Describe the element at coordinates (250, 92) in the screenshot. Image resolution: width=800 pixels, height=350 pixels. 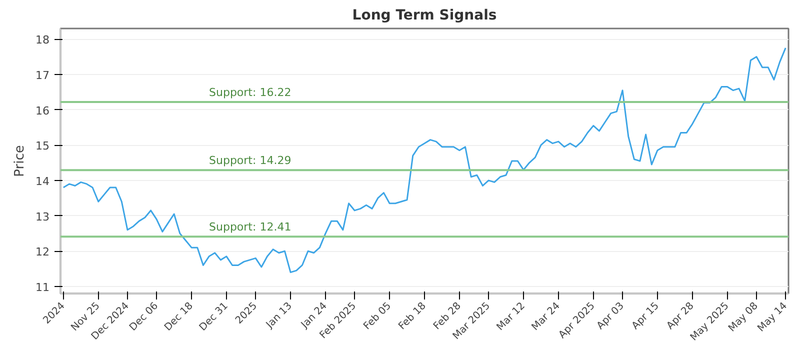
I see `ref-line-label: Support: 16.22` at that location.